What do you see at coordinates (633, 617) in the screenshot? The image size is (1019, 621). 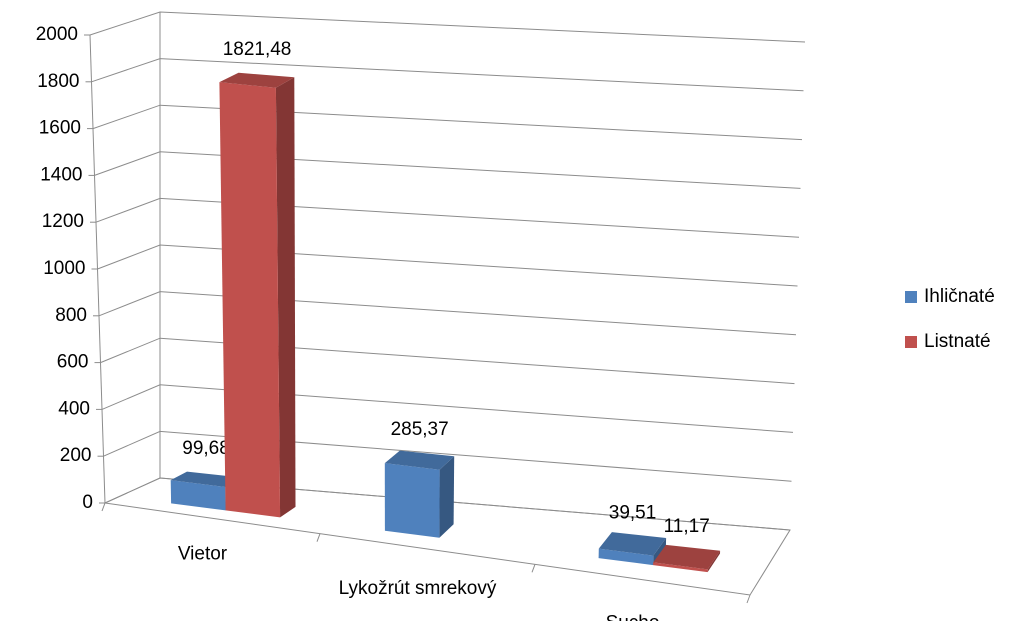 I see `x-tick-label: Sucho` at bounding box center [633, 617].